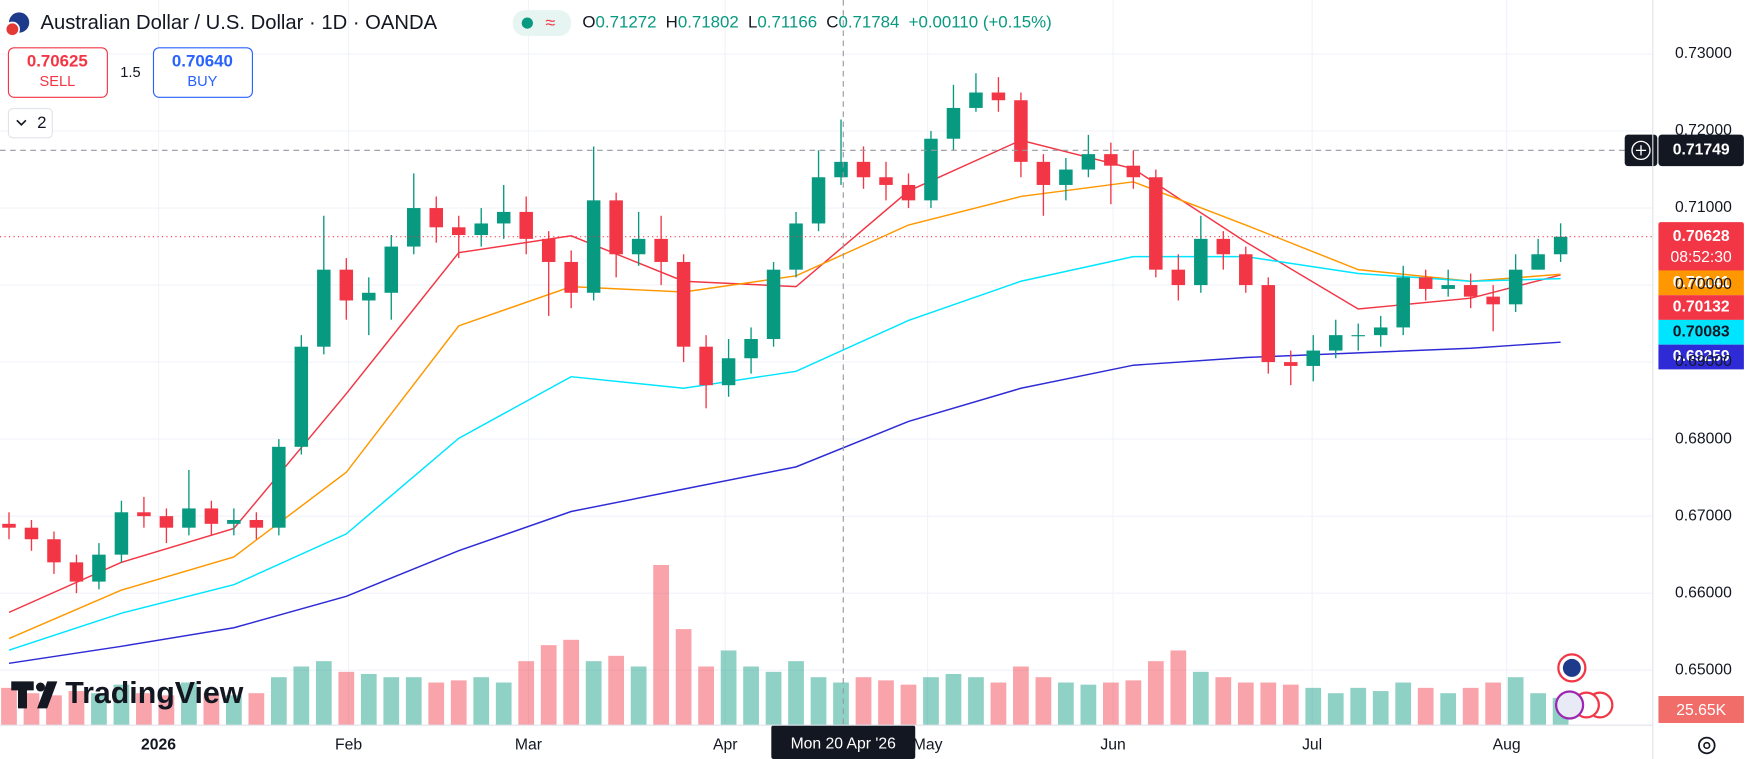 The width and height of the screenshot is (1763, 759). What do you see at coordinates (1112, 745) in the screenshot?
I see `x-tick-label: Jun` at bounding box center [1112, 745].